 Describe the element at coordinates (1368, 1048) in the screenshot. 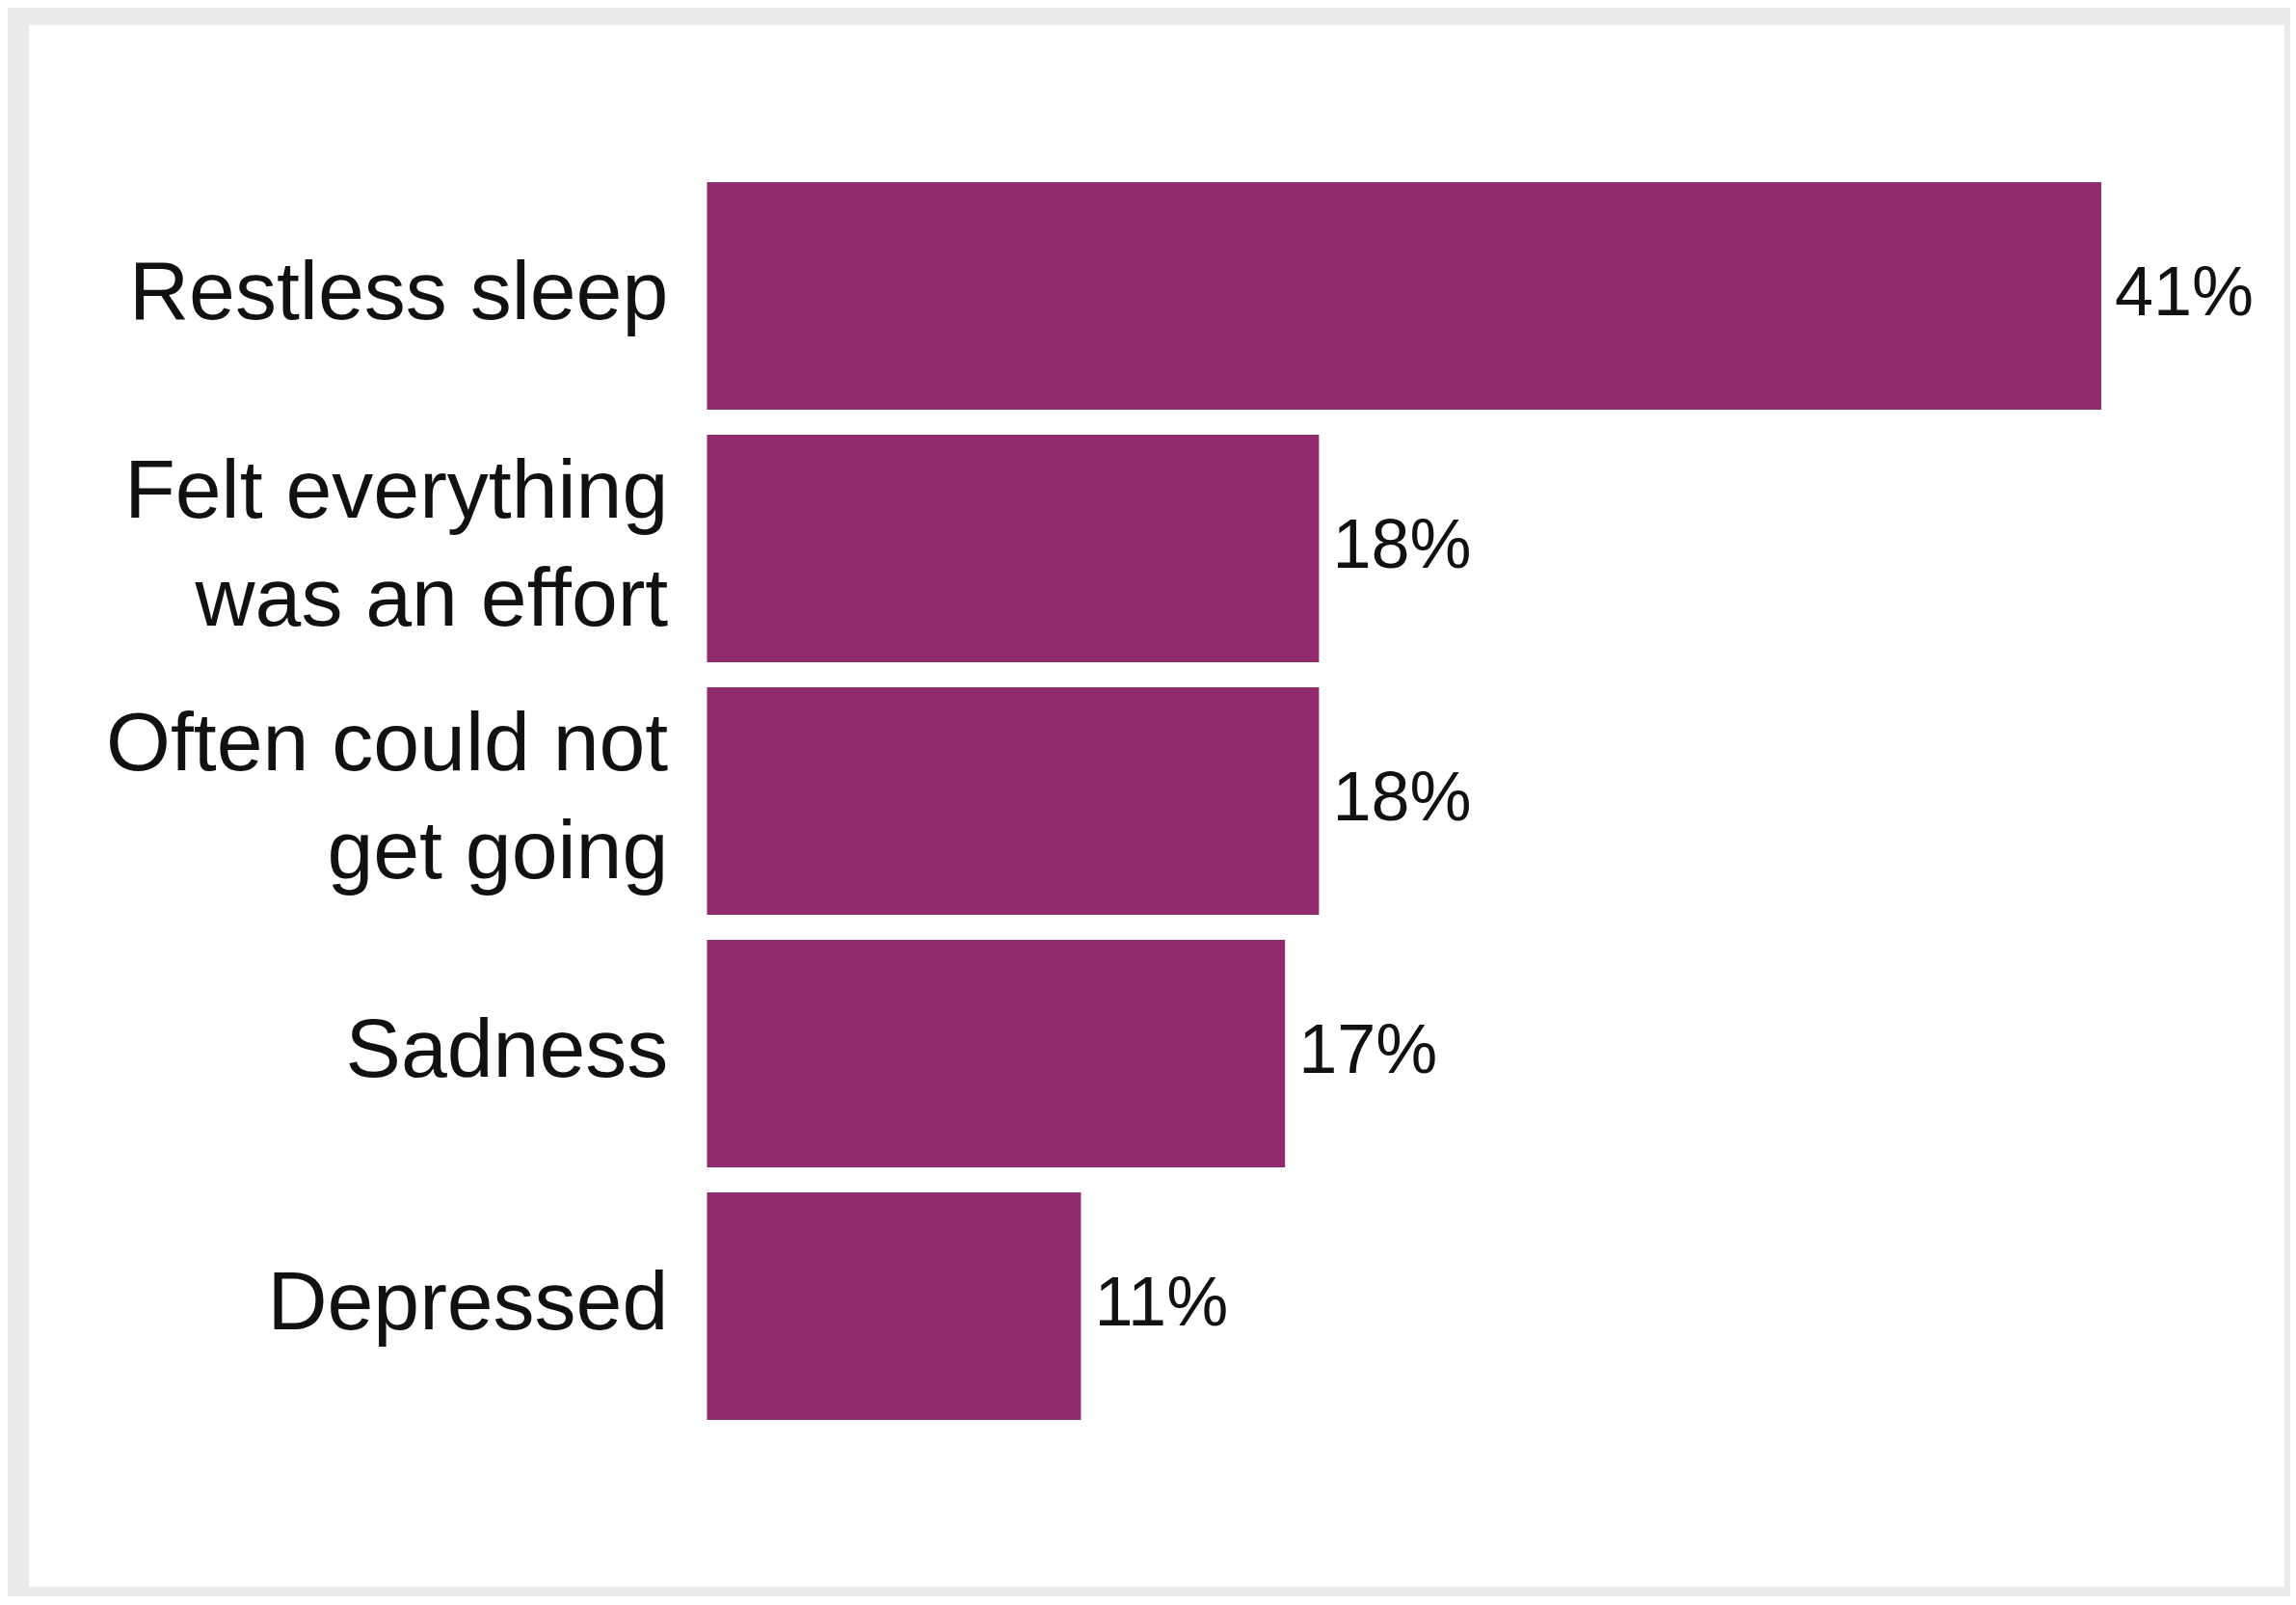

I see `data-label: 17%` at that location.